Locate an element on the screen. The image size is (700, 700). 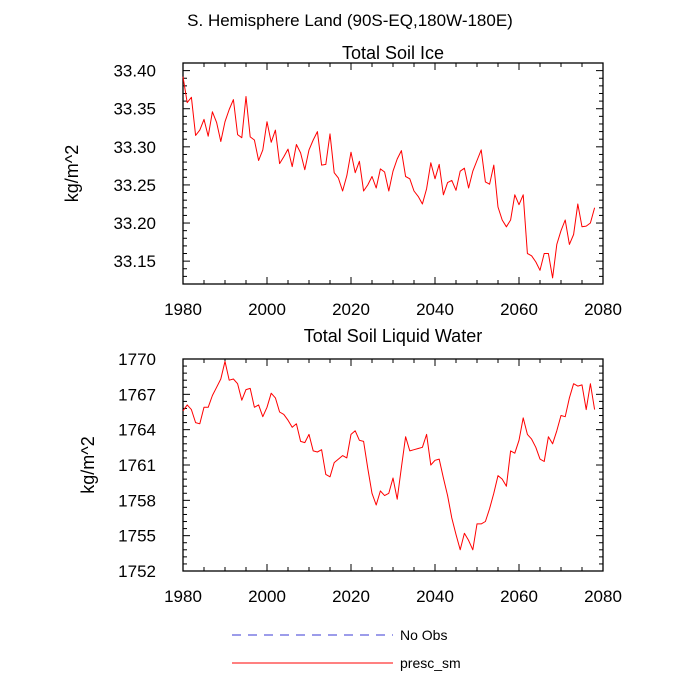
y-tick-label: 1770 is located at coordinates (137, 359).